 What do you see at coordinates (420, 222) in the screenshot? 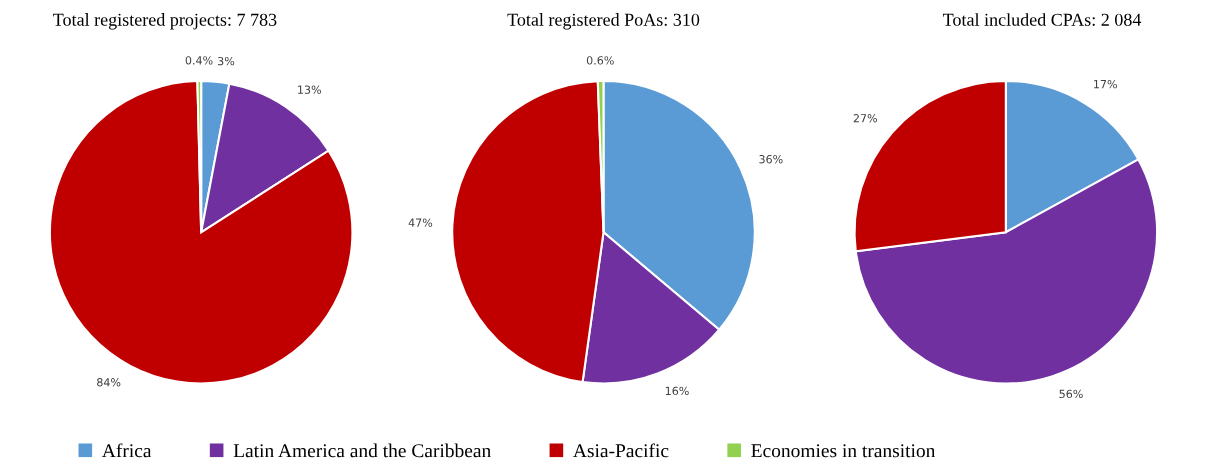
I see `data-label: 47%` at bounding box center [420, 222].